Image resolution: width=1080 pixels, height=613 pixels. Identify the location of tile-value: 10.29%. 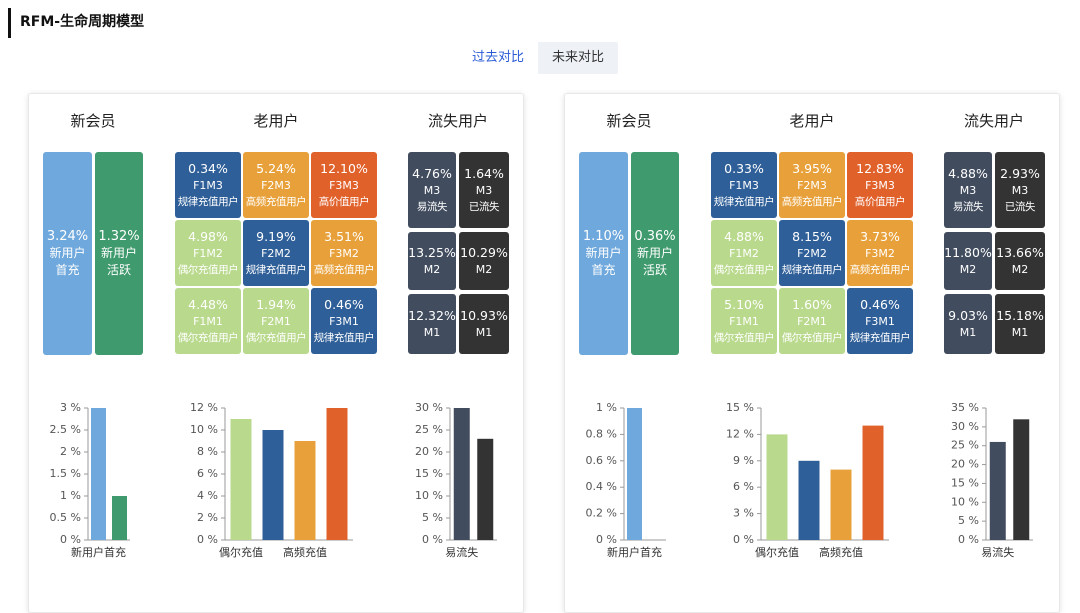
(484, 252).